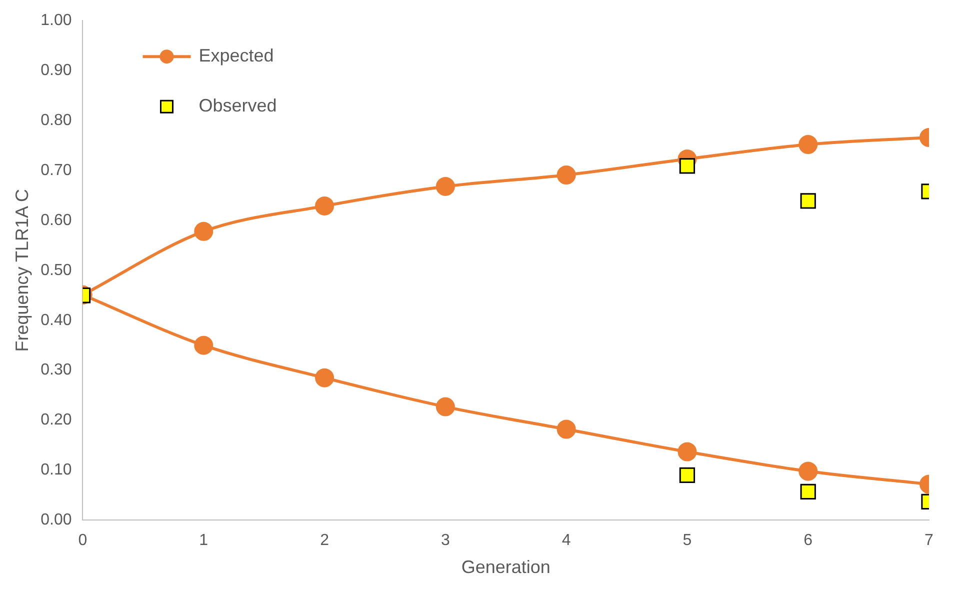  What do you see at coordinates (237, 106) in the screenshot?
I see `legend-label: Observed` at bounding box center [237, 106].